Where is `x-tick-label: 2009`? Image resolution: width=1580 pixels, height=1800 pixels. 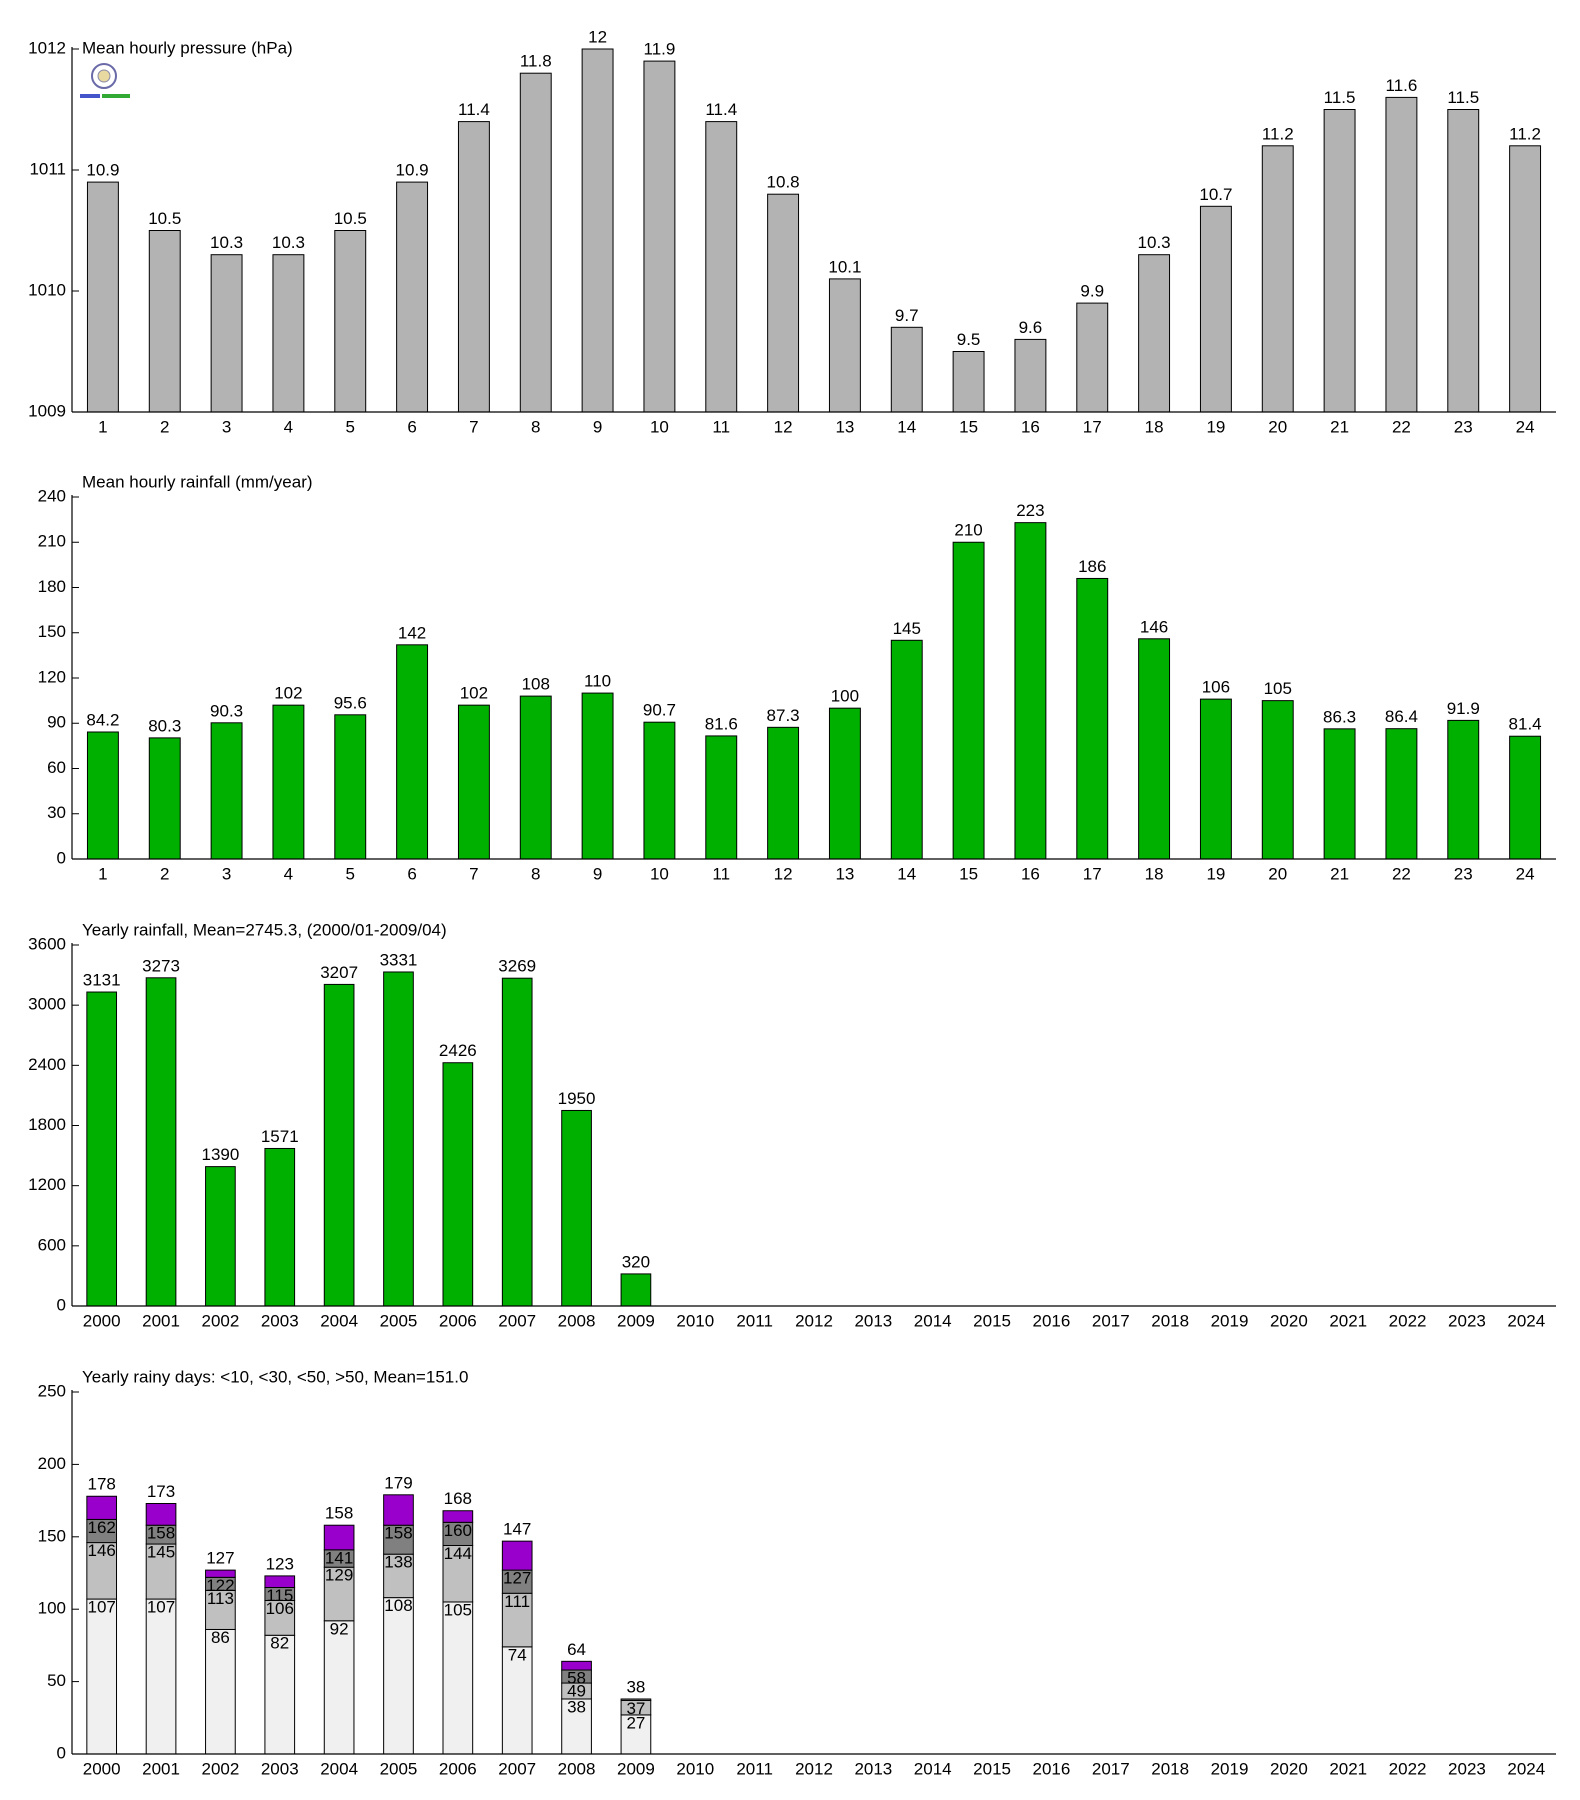 x-tick-label: 2009 is located at coordinates (636, 1768).